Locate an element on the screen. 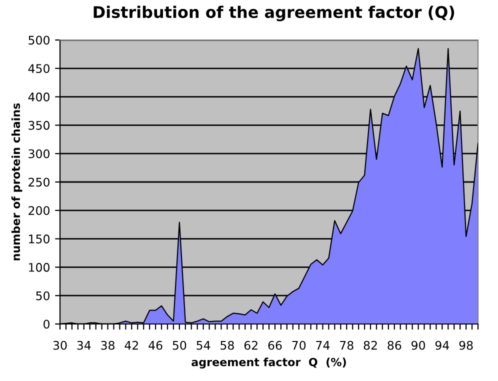 This screenshot has height=381, width=498. x-tick-label: 62 is located at coordinates (251, 345).